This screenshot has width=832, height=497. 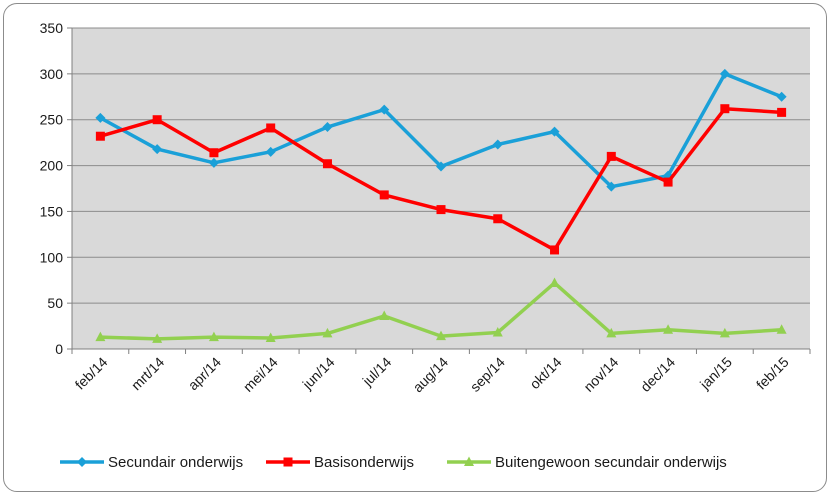 What do you see at coordinates (657, 374) in the screenshot?
I see `x-tick-label: dec/14` at bounding box center [657, 374].